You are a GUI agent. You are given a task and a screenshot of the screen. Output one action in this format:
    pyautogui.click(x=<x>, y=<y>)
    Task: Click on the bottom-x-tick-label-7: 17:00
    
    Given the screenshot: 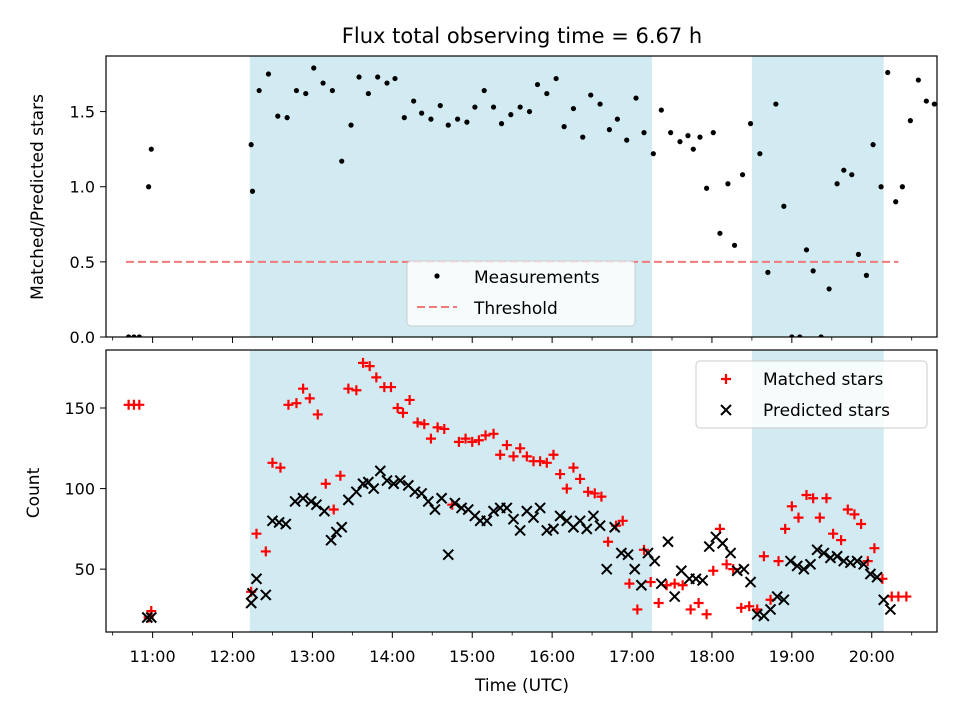 What is the action you would take?
    pyautogui.click(x=632, y=656)
    